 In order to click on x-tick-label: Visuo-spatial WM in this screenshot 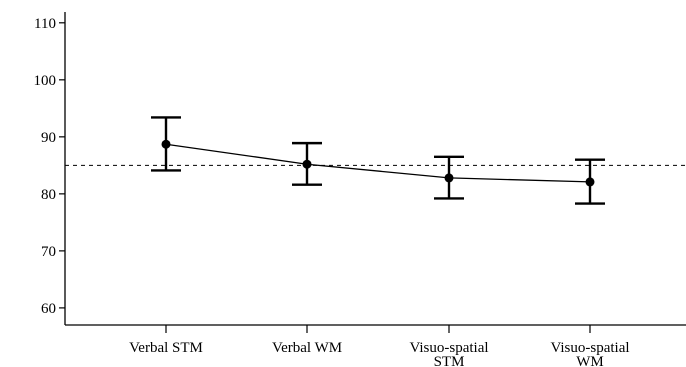, I will do `click(589, 353)`.